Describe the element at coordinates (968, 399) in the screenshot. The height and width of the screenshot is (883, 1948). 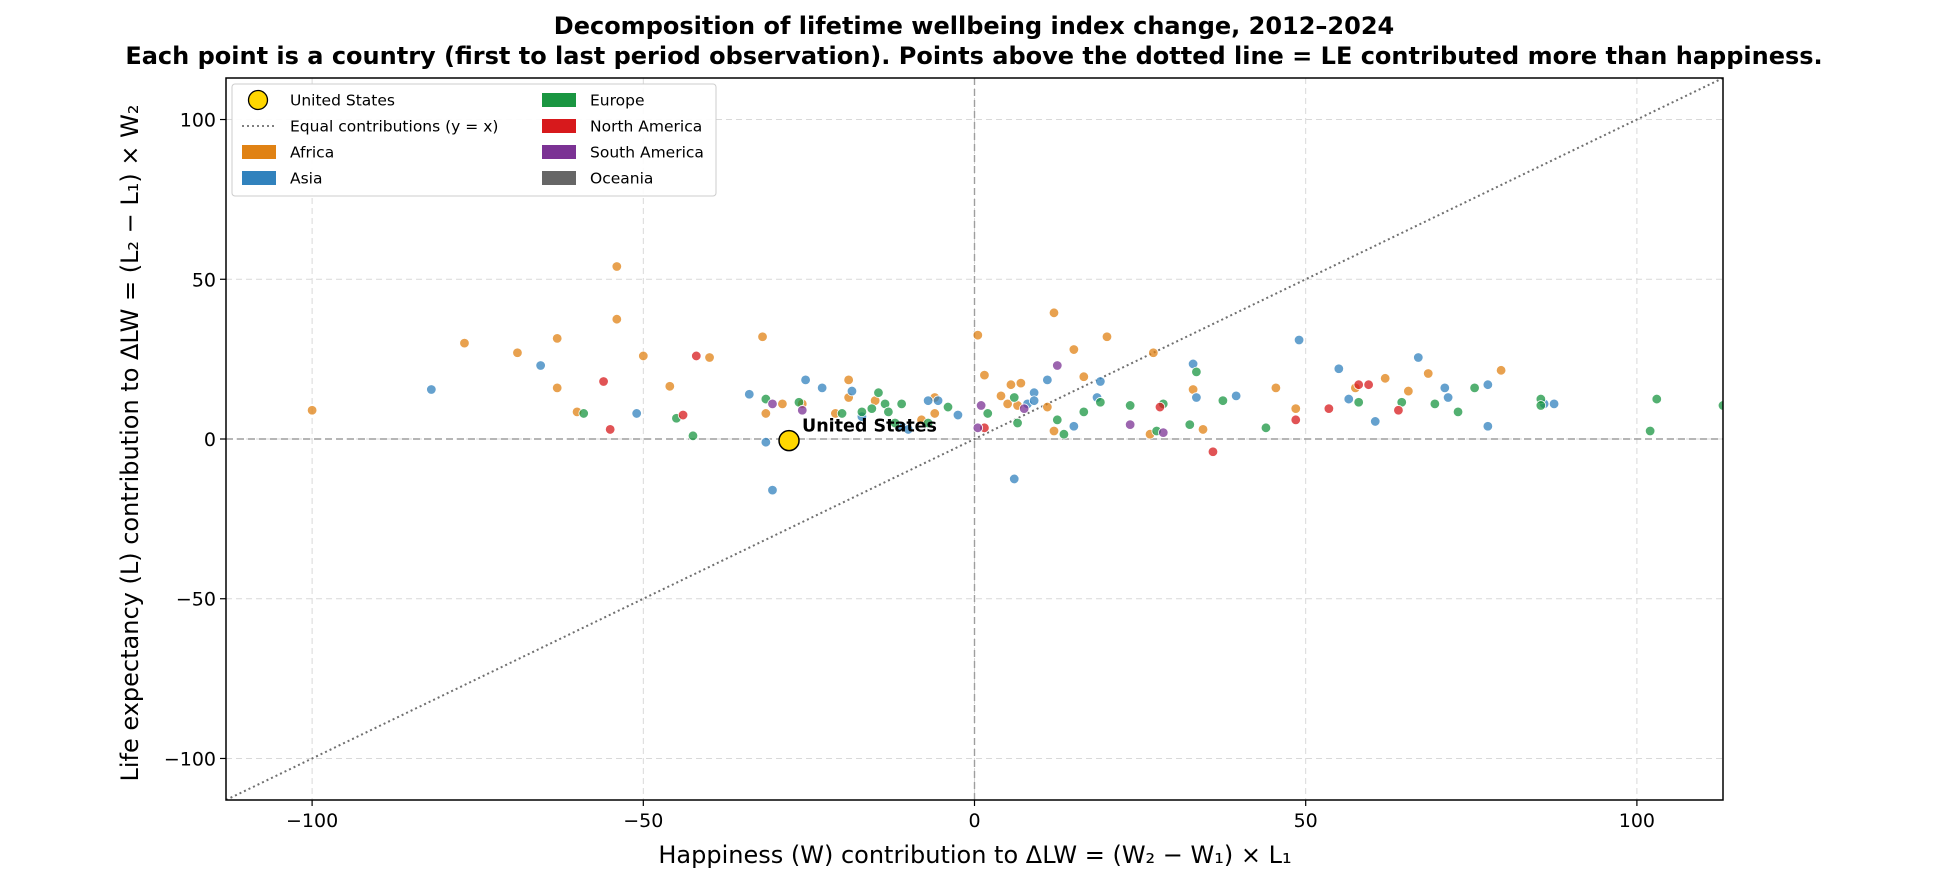
I see `series-south-america` at that location.